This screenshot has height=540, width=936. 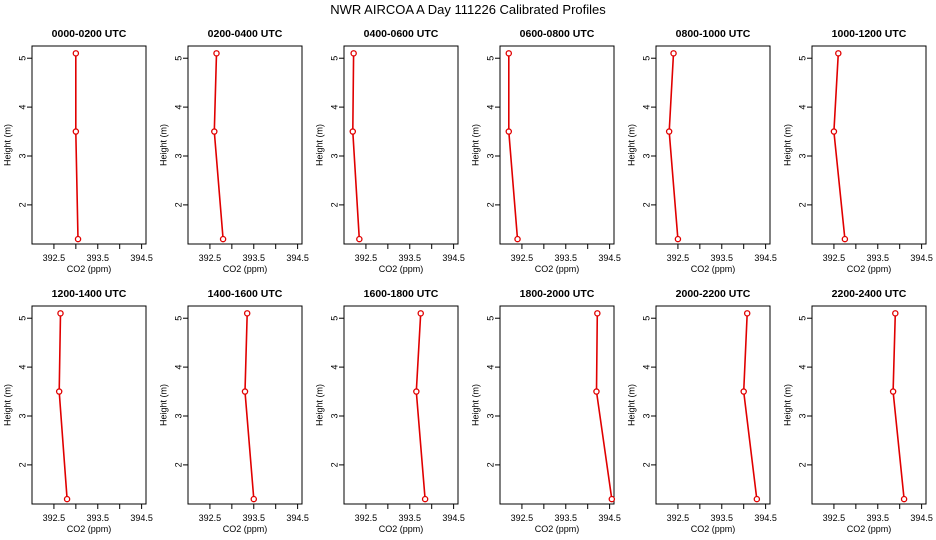 I want to click on panel-title: 0400-0600 UTC, so click(x=401, y=34).